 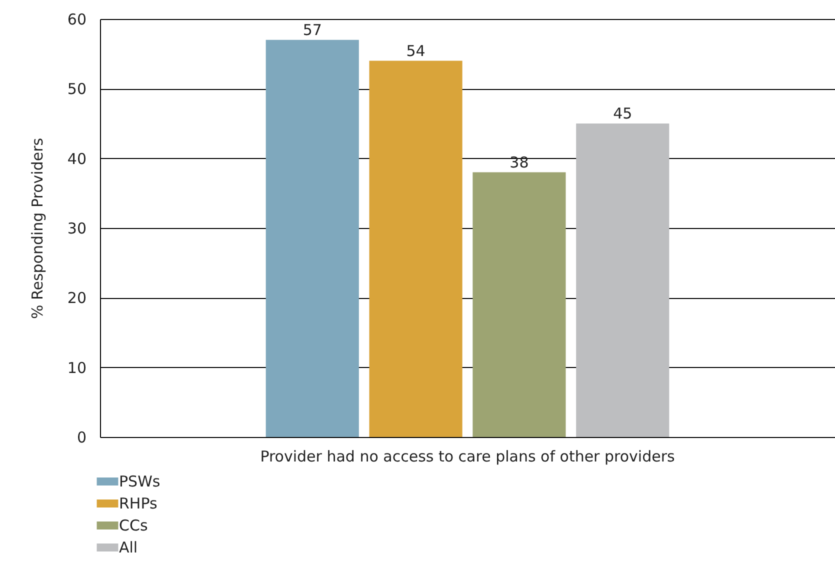 What do you see at coordinates (133, 525) in the screenshot?
I see `legend-label: CCs` at bounding box center [133, 525].